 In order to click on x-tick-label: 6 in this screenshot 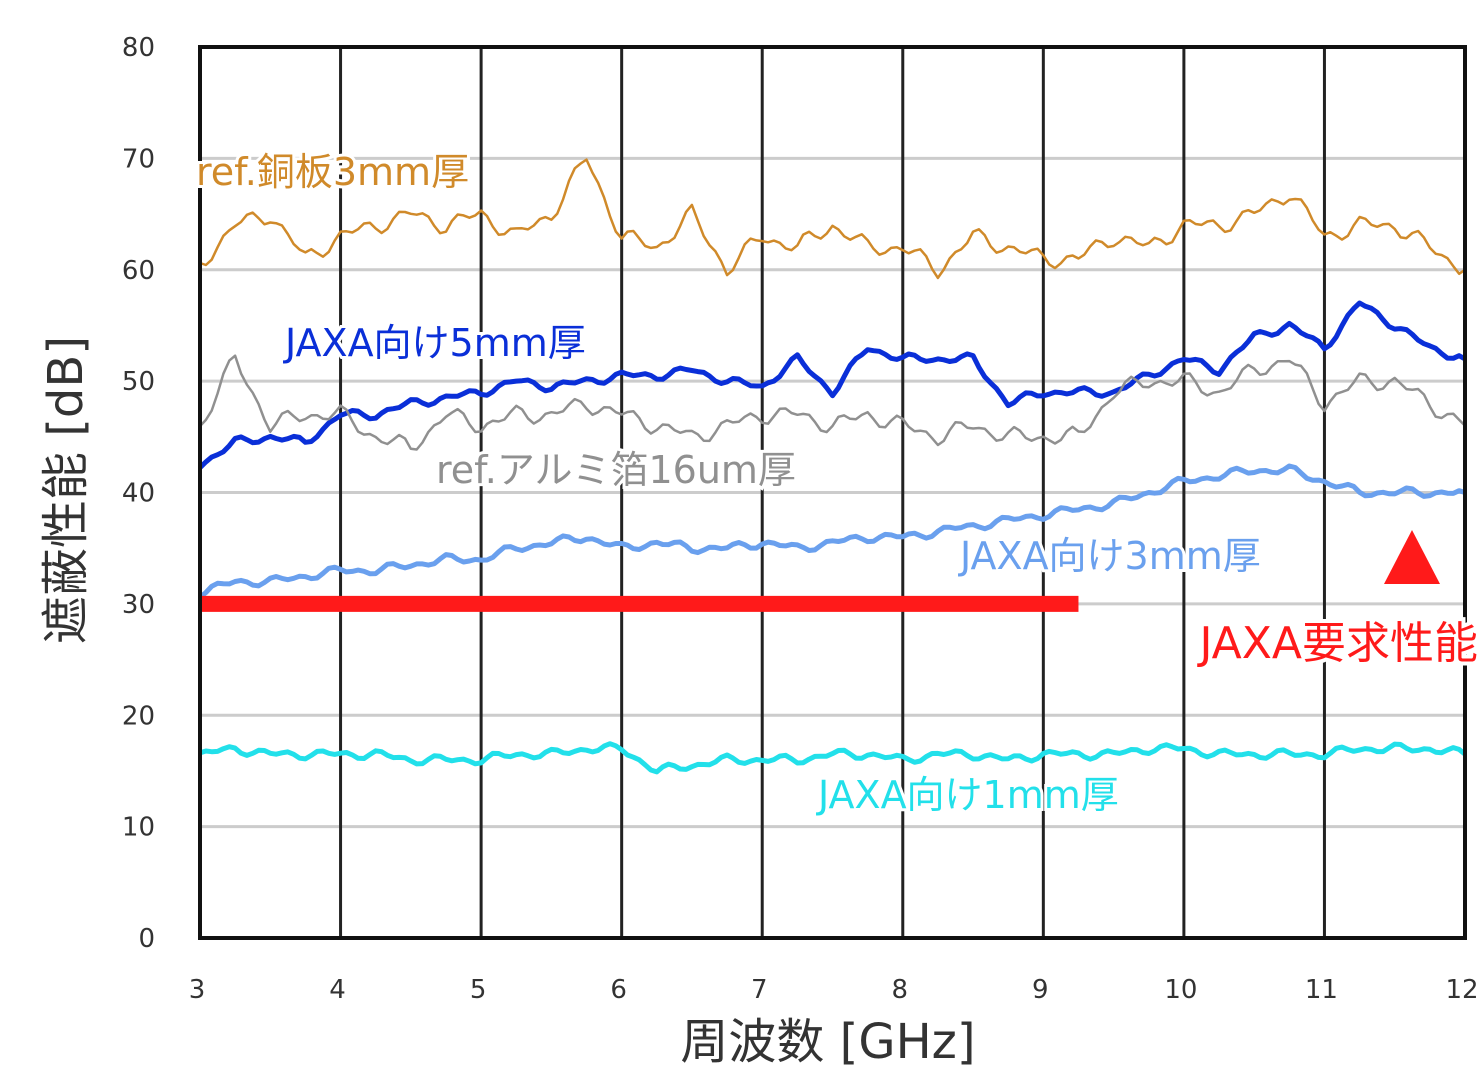, I will do `click(618, 990)`.